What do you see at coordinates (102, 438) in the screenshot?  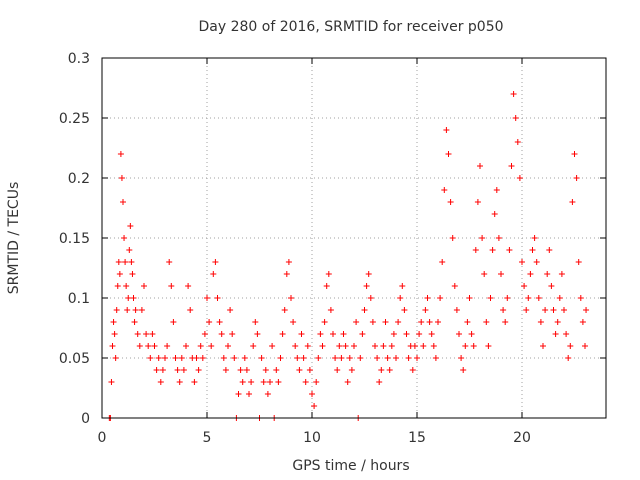 I see `x-tick-label: 0` at bounding box center [102, 438].